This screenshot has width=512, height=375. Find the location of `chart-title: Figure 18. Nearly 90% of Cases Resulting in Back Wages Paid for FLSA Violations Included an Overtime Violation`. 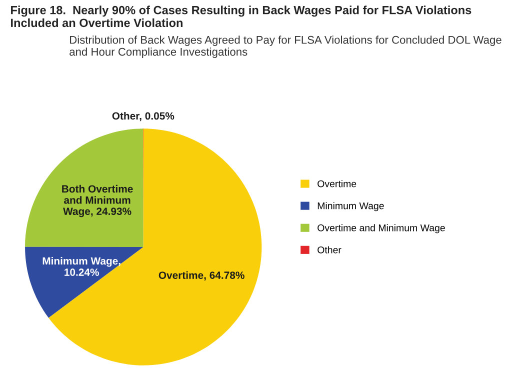

chart-title: Figure 18. Nearly 90% of Cases Resulting in Back Wages Paid for FLSA Violations Included an Overtime Violation is located at coordinates (241, 17).